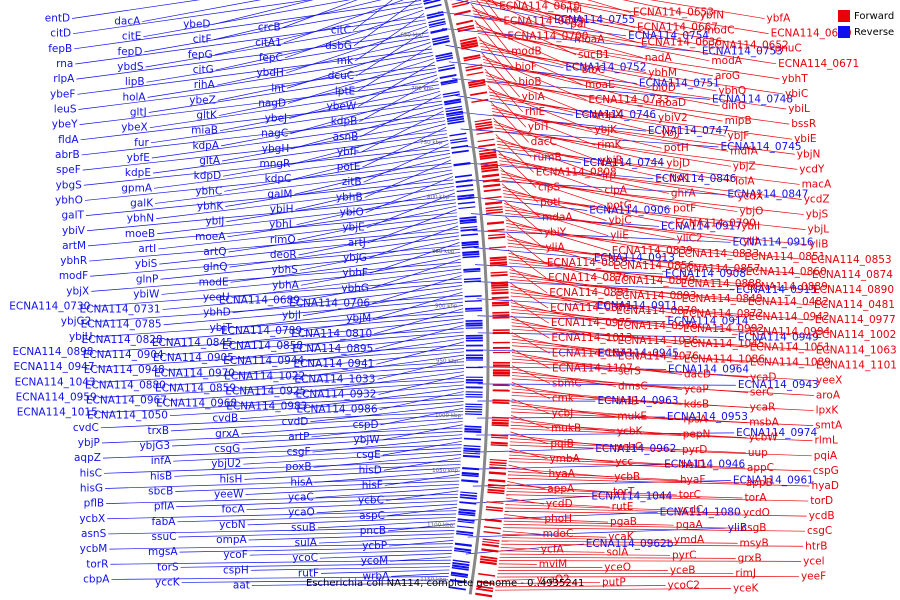 The image size is (900, 600). What do you see at coordinates (161, 476) in the screenshot?
I see `reverse-gene-label: hisB` at bounding box center [161, 476].